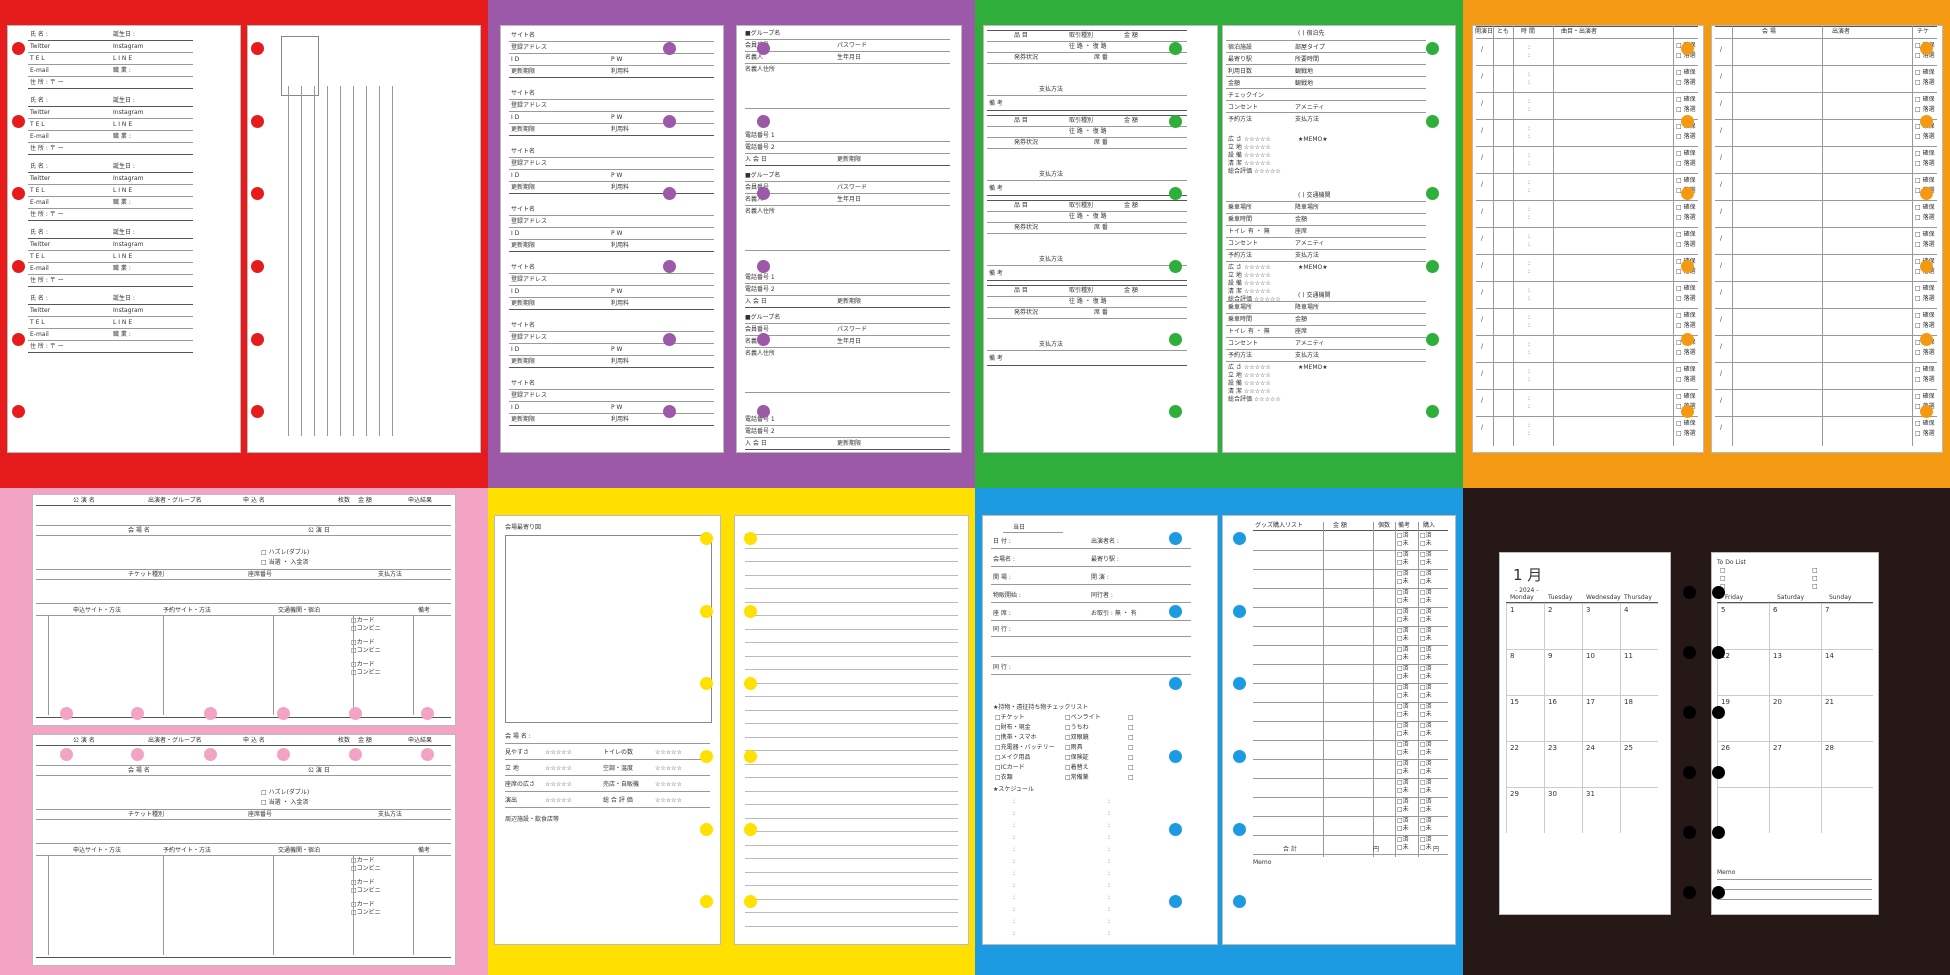  I want to click on transport-outlet-label: コンセント, so click(1243, 343).